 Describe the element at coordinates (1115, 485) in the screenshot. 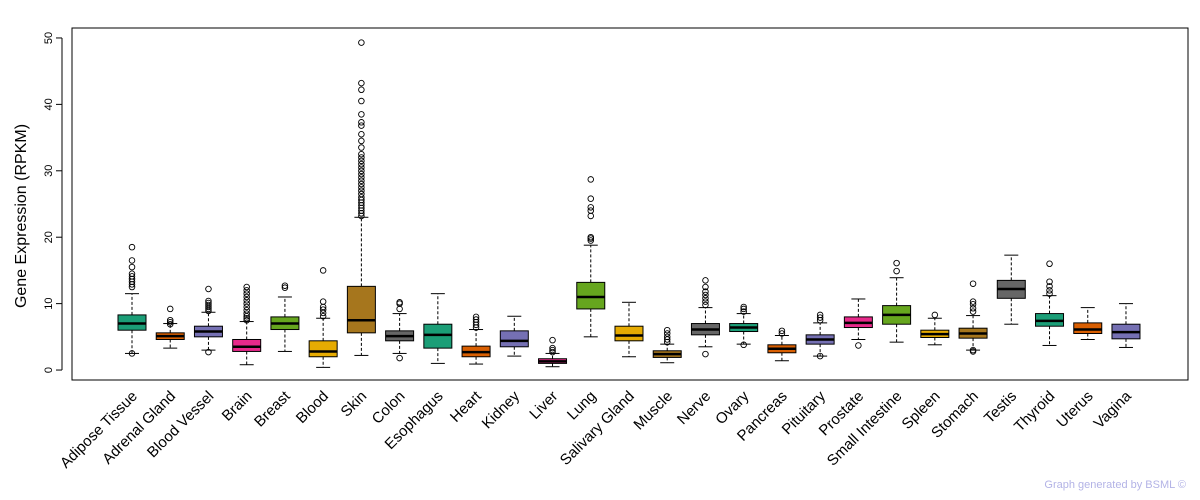

I see `credit-text: Graph generated by BSML ©` at that location.